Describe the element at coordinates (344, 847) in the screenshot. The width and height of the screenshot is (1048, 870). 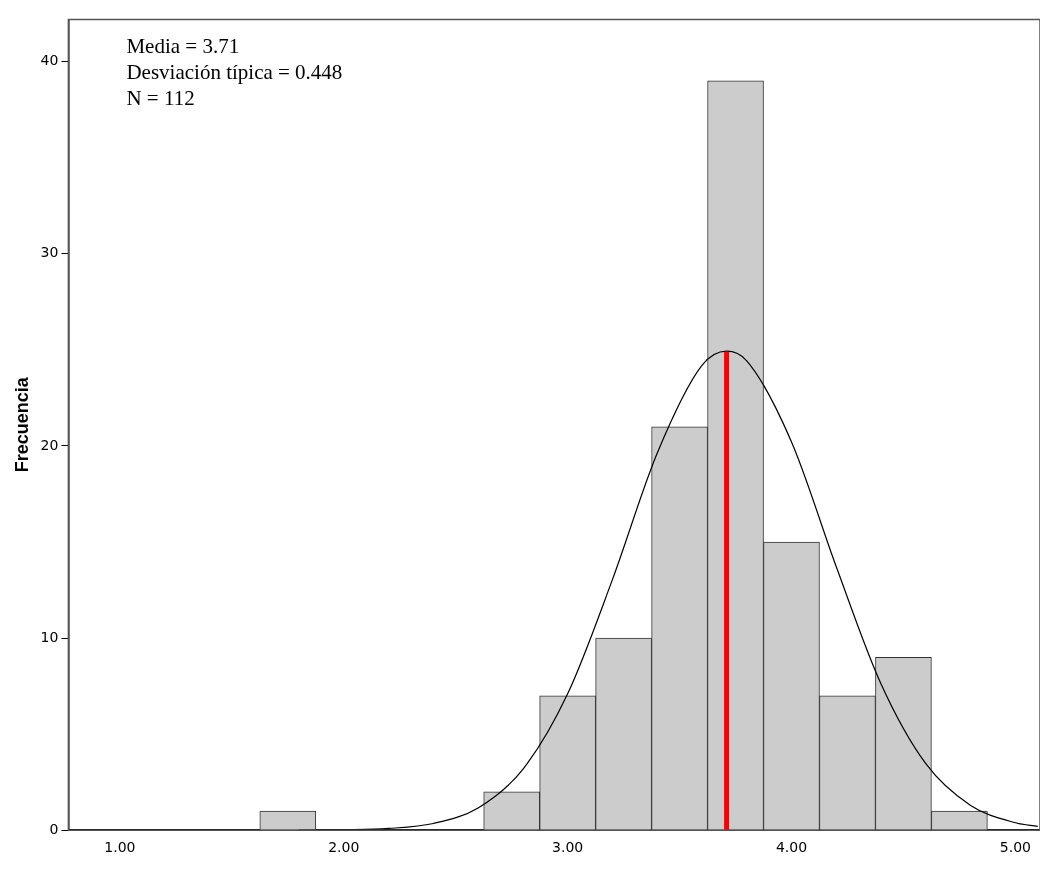
I see `x-tick-label: 2.00` at that location.